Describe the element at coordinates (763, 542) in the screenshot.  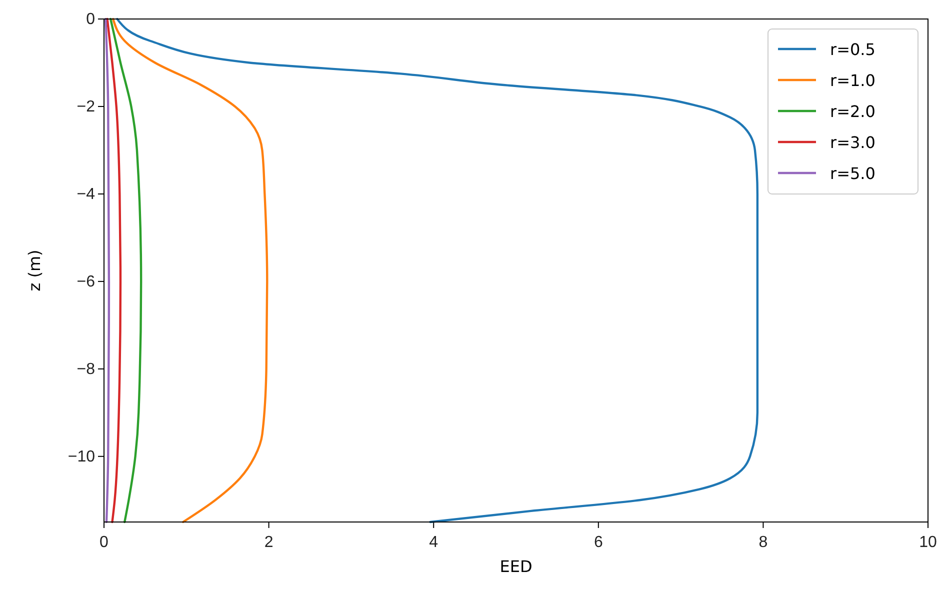
I see `x-tick-label: 8` at that location.